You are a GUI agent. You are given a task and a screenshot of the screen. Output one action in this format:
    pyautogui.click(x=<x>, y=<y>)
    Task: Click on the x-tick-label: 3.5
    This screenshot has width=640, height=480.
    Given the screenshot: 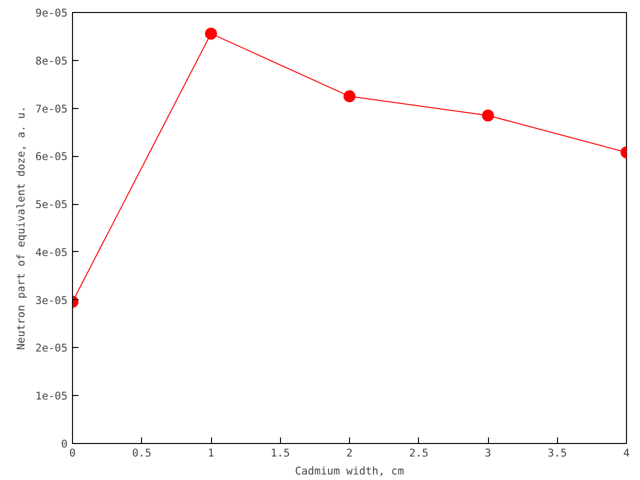 What is the action you would take?
    pyautogui.click(x=557, y=453)
    